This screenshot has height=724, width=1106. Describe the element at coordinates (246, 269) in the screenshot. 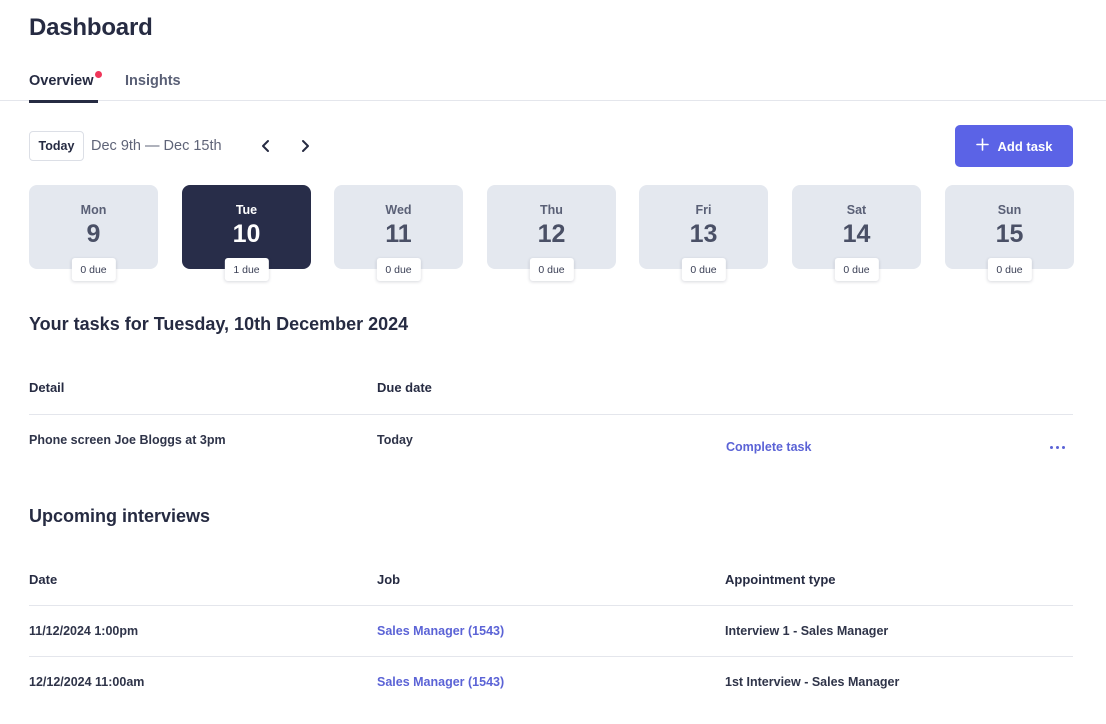

I see `due-badge: 1 due` at that location.